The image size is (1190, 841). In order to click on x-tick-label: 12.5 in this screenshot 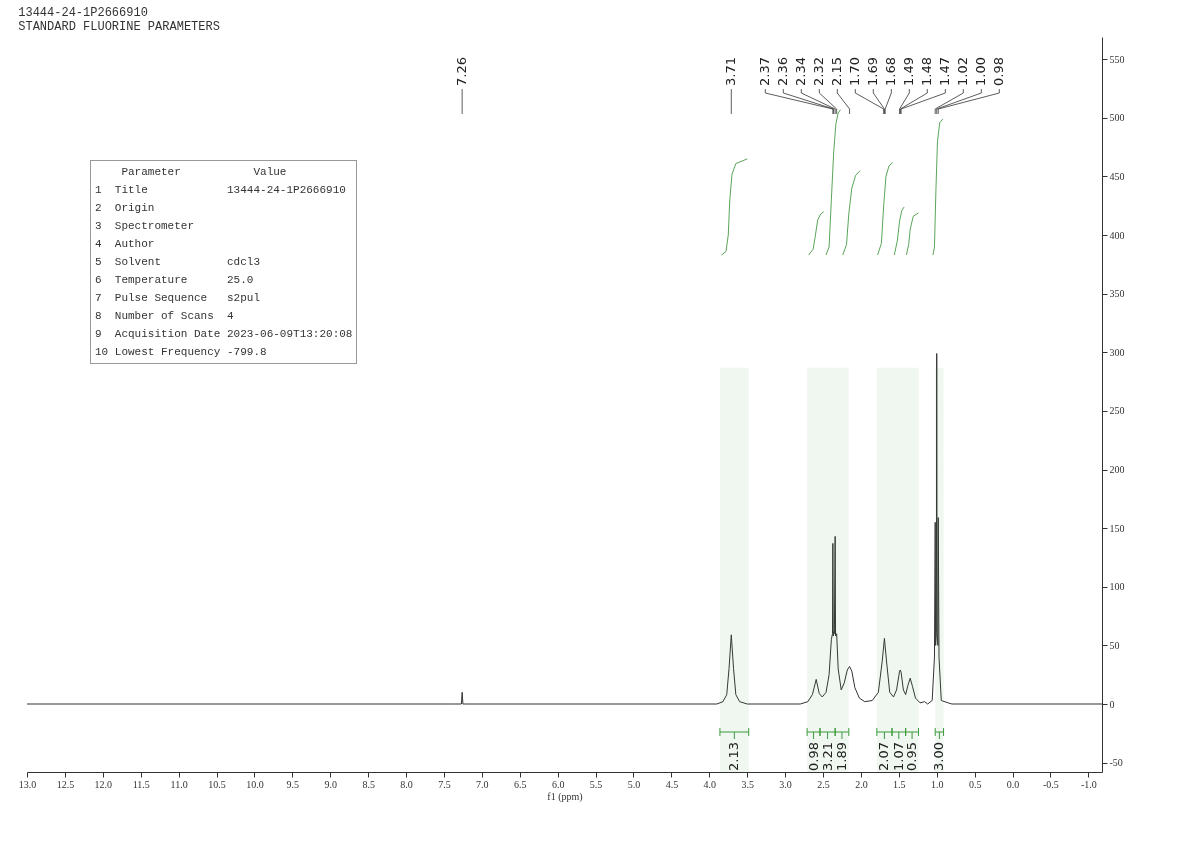, I will do `click(65, 784)`.